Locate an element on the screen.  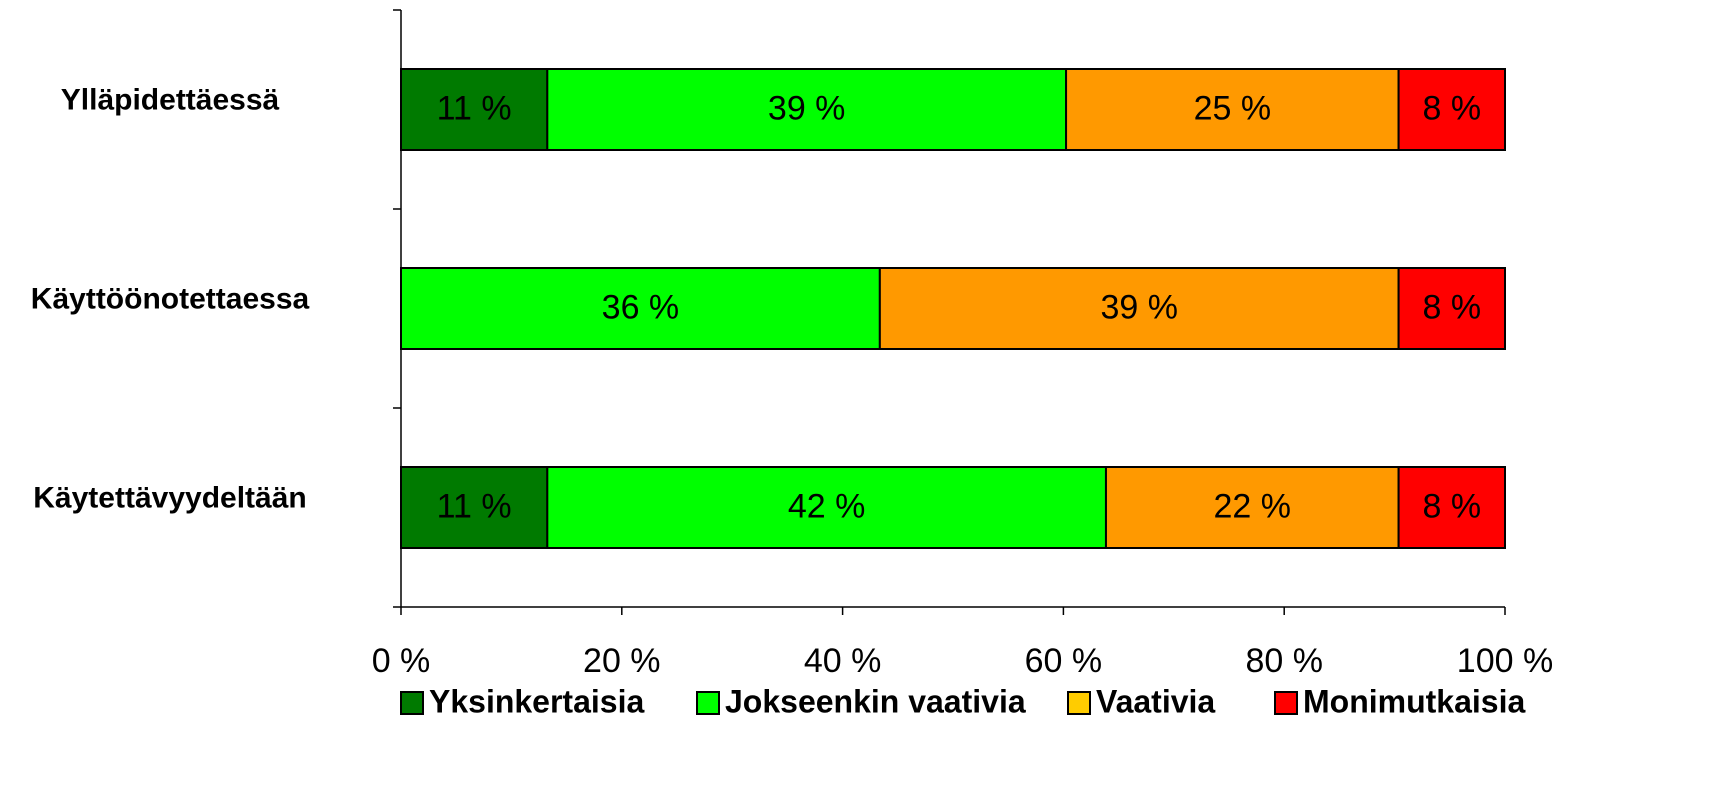
x-tick-label: 40 % is located at coordinates (843, 661).